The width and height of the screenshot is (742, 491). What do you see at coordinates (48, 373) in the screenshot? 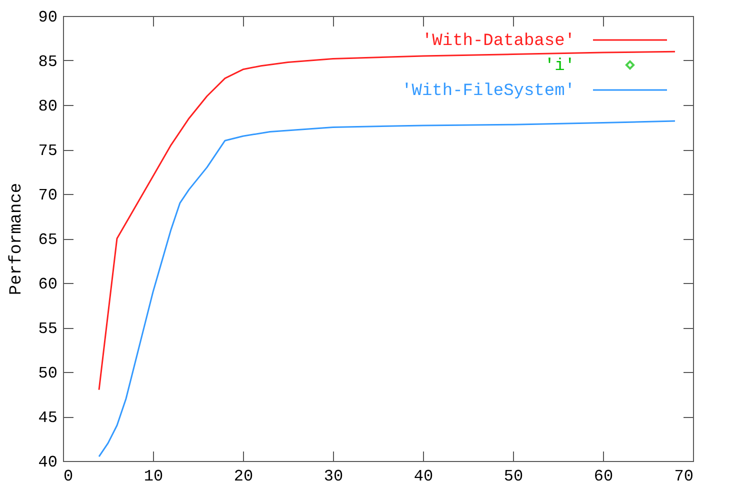
I see `y-tick-label: 50` at bounding box center [48, 373].